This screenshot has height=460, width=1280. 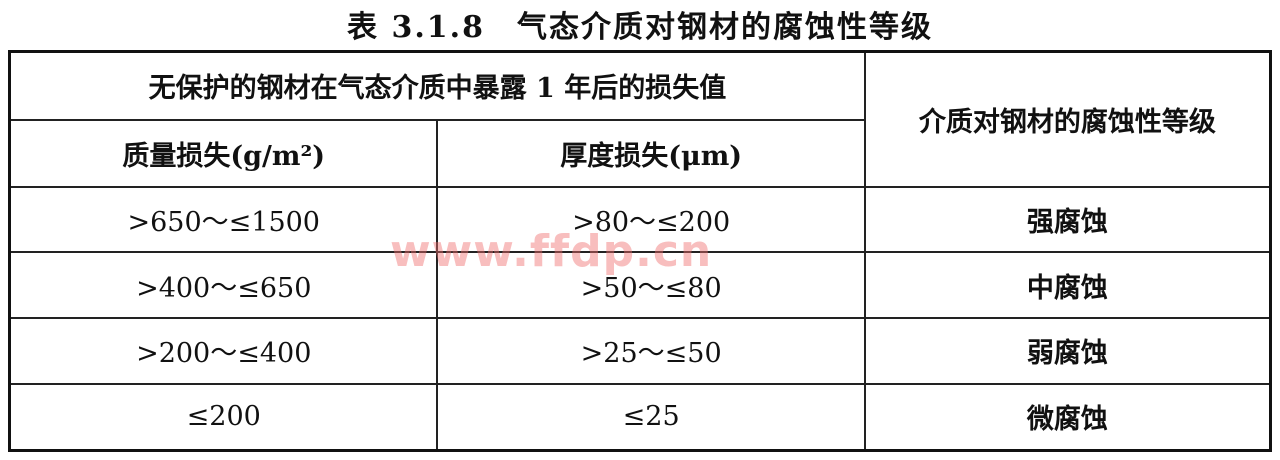 I want to click on header-mass-loss: 质量损失(g/m²), so click(x=223, y=153).